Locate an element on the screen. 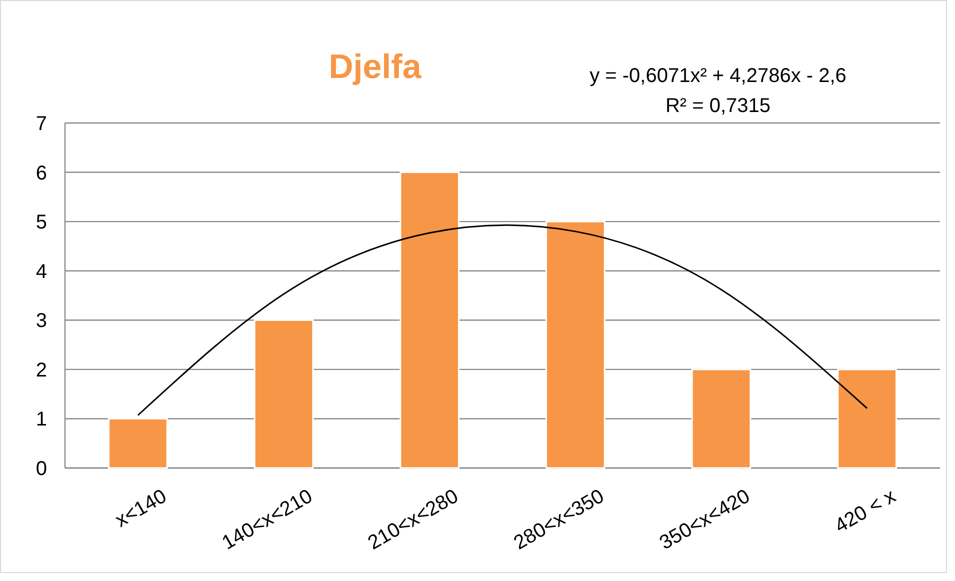 This screenshot has width=955, height=581. y-tick-label: 1 is located at coordinates (41, 419).